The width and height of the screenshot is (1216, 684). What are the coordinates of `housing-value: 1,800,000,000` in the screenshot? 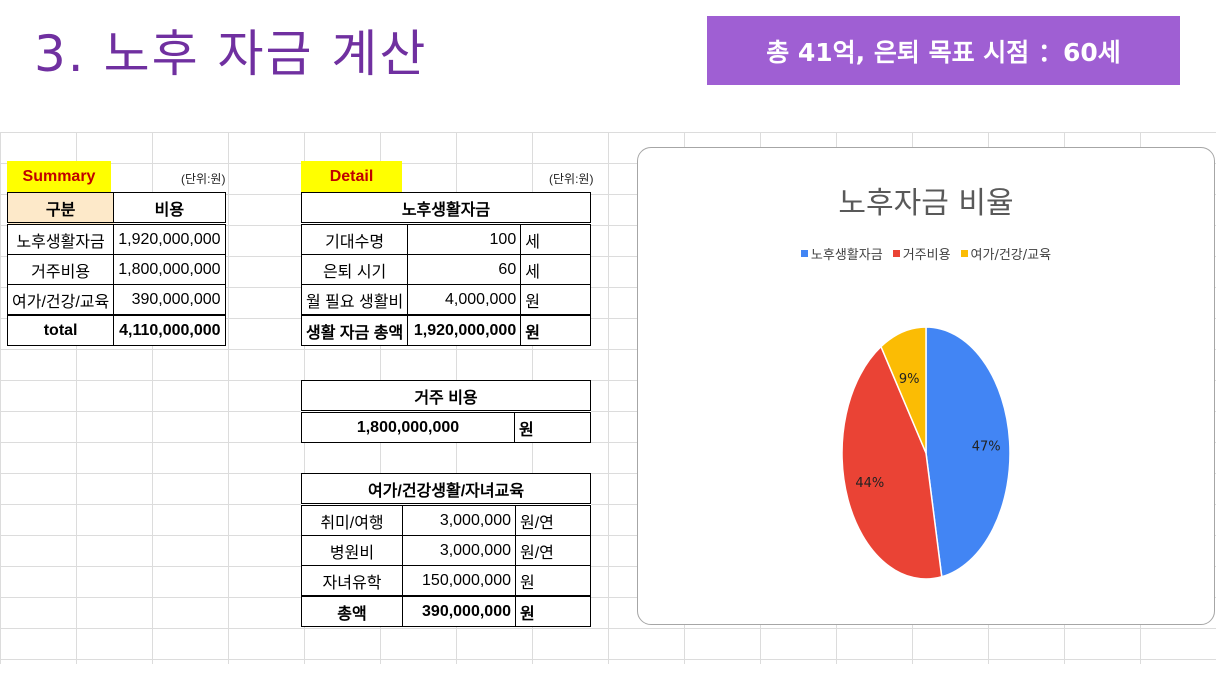 It's located at (408, 427).